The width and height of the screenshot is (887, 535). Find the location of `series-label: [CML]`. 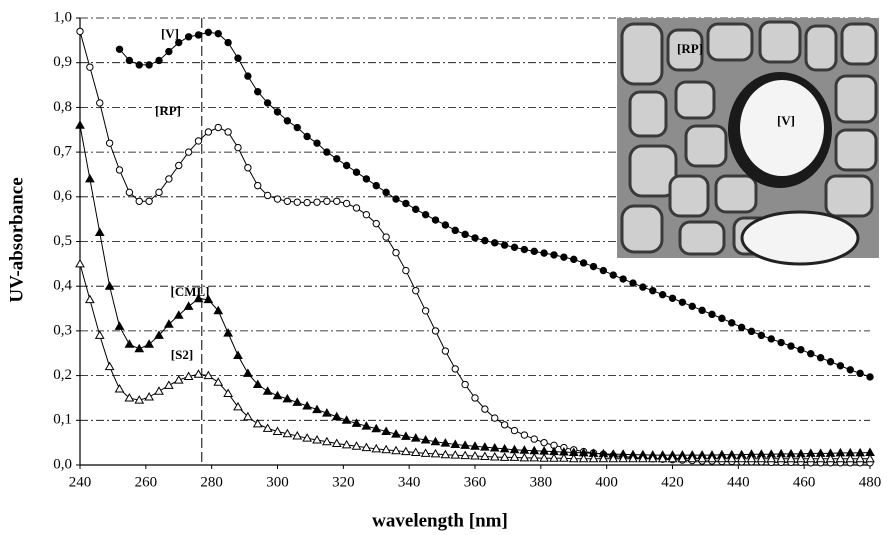

series-label: [CML] is located at coordinates (190, 291).